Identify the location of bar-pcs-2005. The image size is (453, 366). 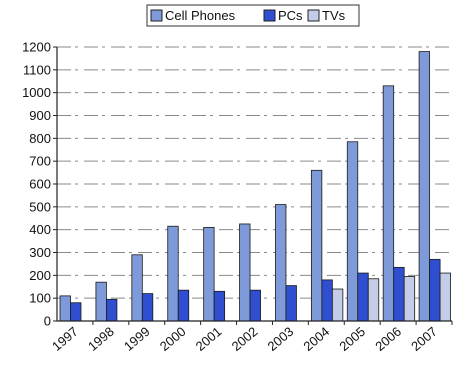
(363, 297).